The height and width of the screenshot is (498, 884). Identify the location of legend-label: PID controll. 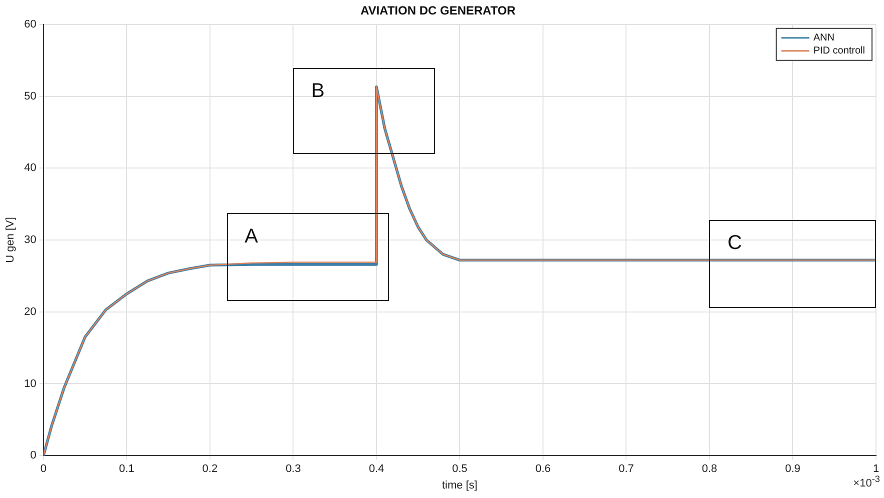
(839, 51).